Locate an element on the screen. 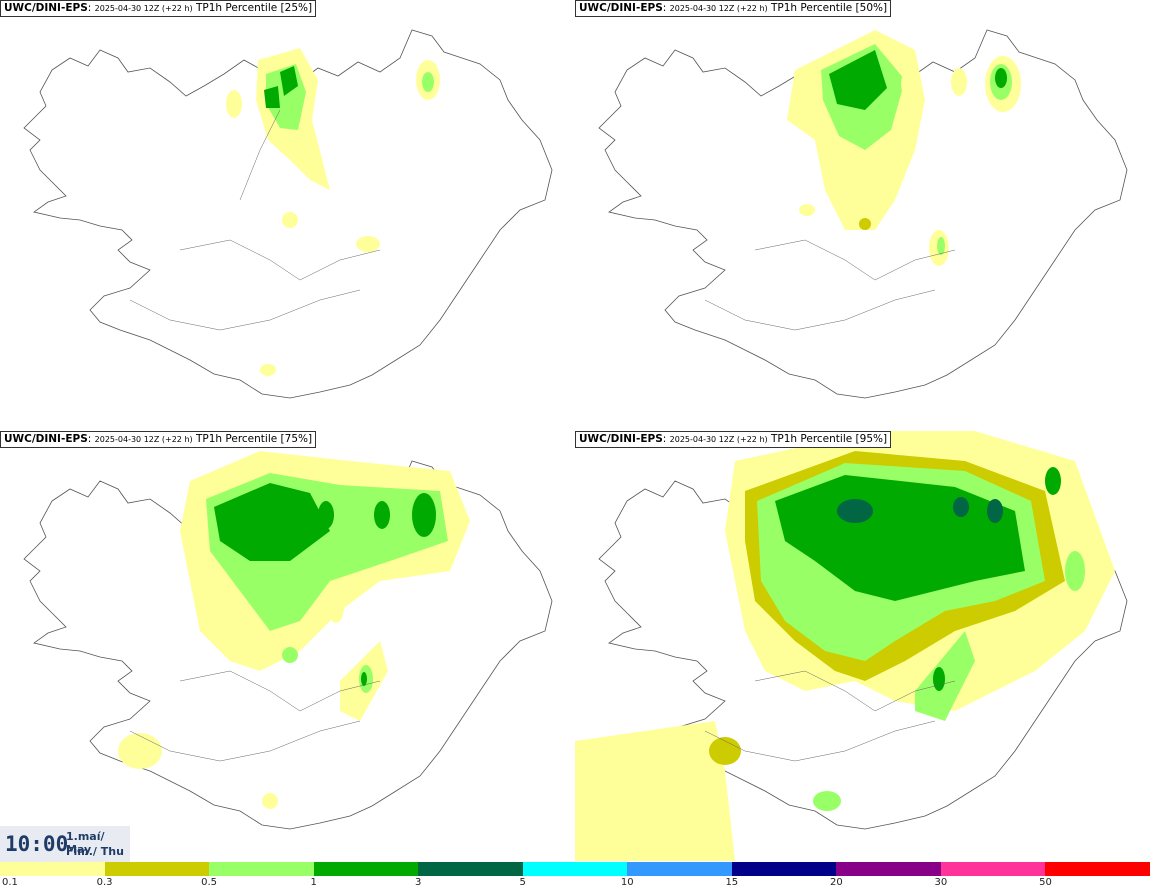 This screenshot has height=891, width=1150. valid-date: 1.maí/ May is located at coordinates (85, 843).